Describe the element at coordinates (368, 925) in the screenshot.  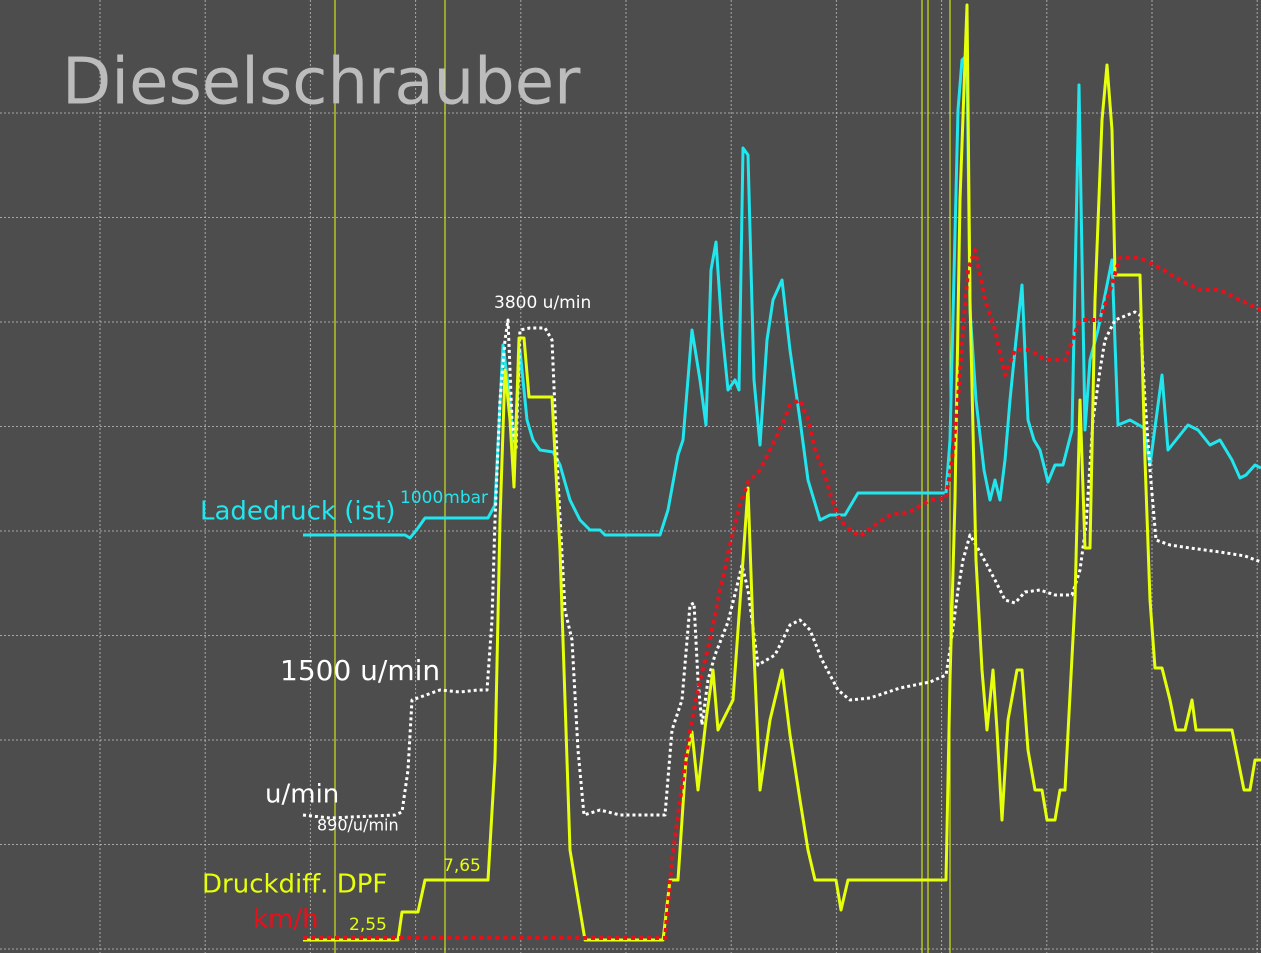
I see `annotation: 2,55` at that location.